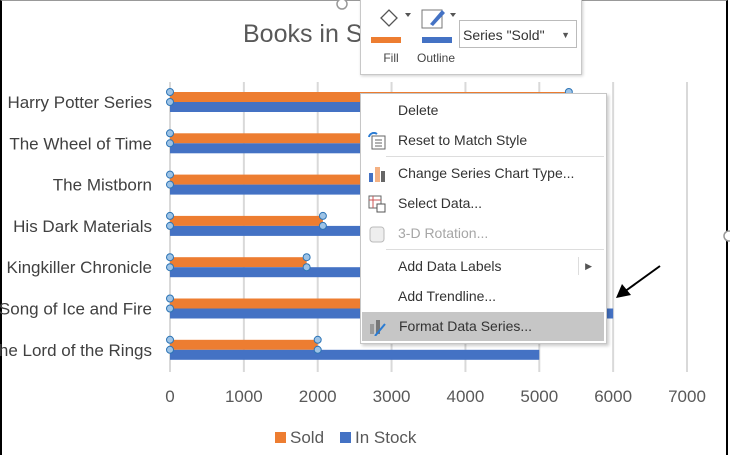 This screenshot has width=730, height=457. I want to click on legend-label: Sold, so click(307, 437).